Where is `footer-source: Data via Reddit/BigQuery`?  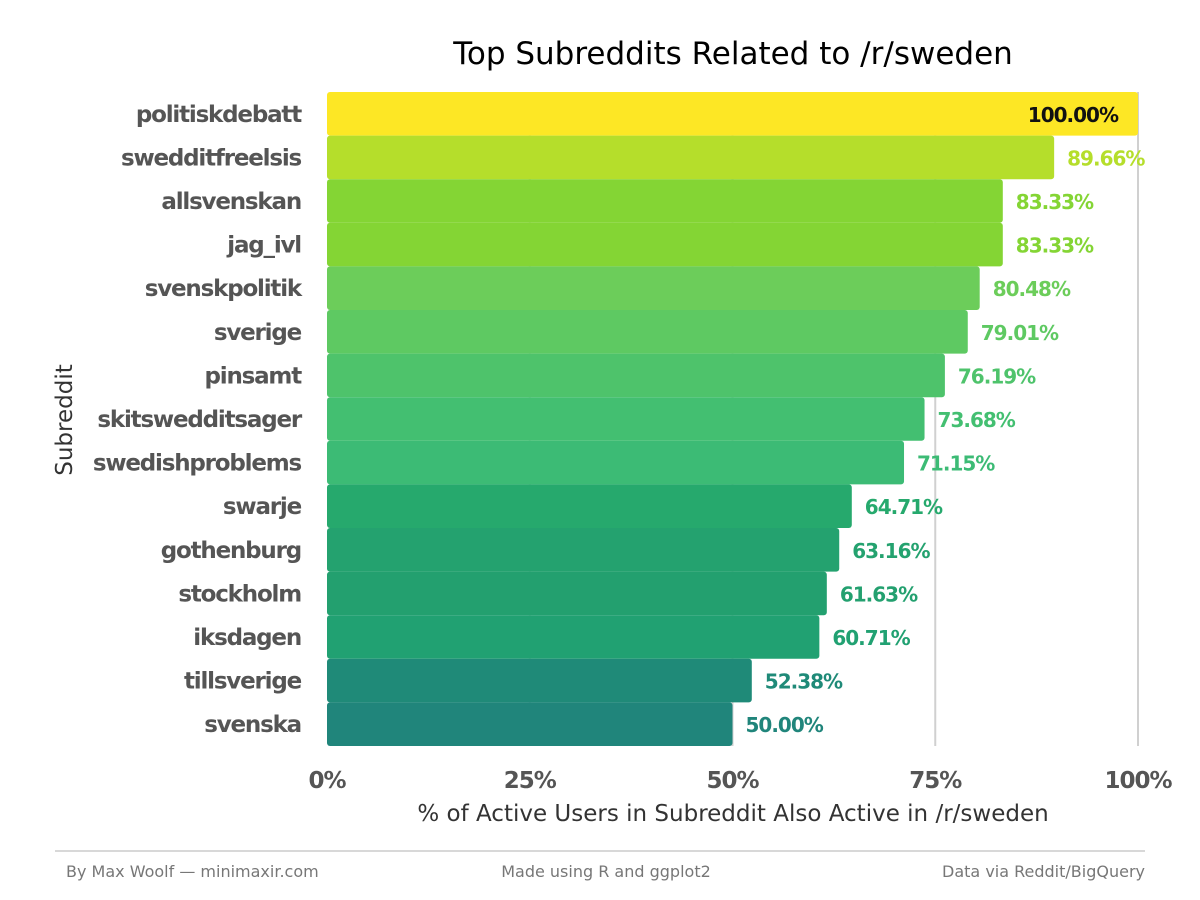
footer-source: Data via Reddit/BigQuery is located at coordinates (1043, 871).